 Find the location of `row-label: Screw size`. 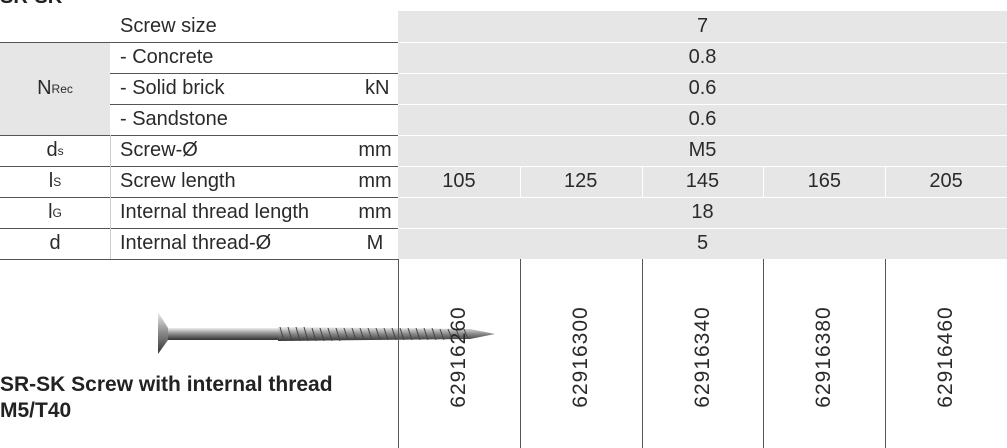

row-label: Screw size is located at coordinates (168, 26).